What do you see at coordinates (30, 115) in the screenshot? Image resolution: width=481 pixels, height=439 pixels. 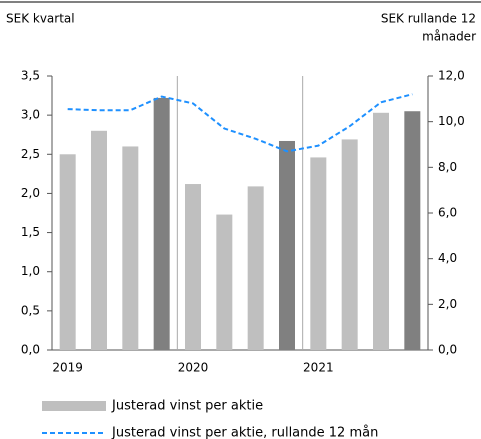 I see `y-tick-label: 3,0` at bounding box center [30, 115].